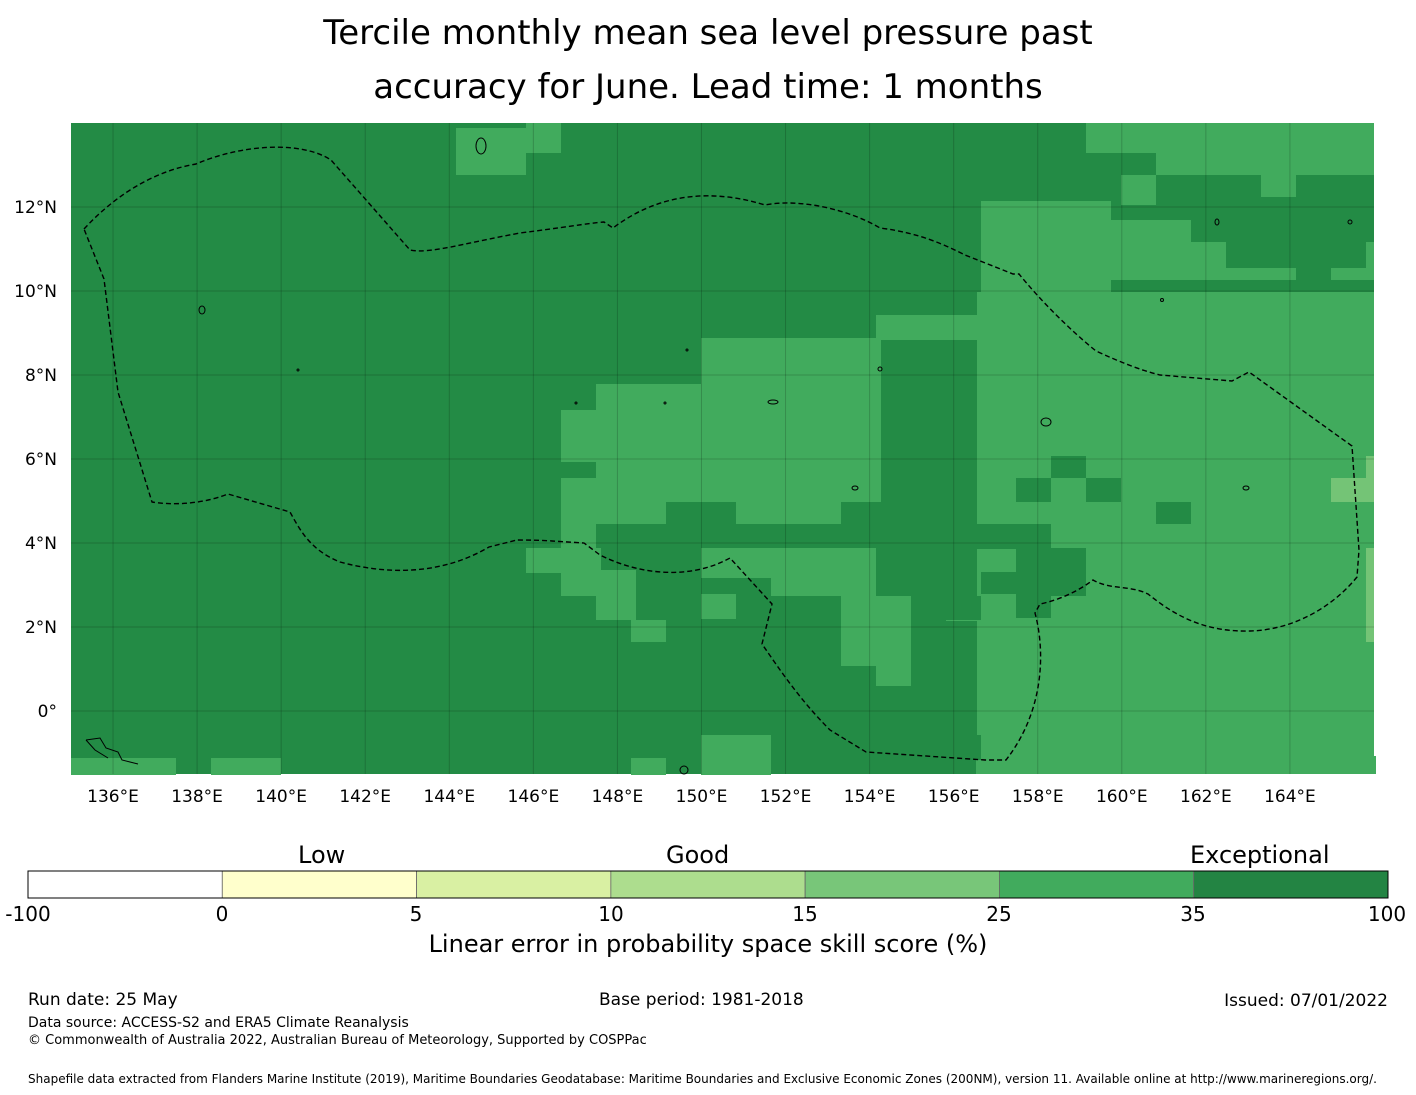  Describe the element at coordinates (999, 914) in the screenshot. I see `colorbar-tick: 25` at that location.